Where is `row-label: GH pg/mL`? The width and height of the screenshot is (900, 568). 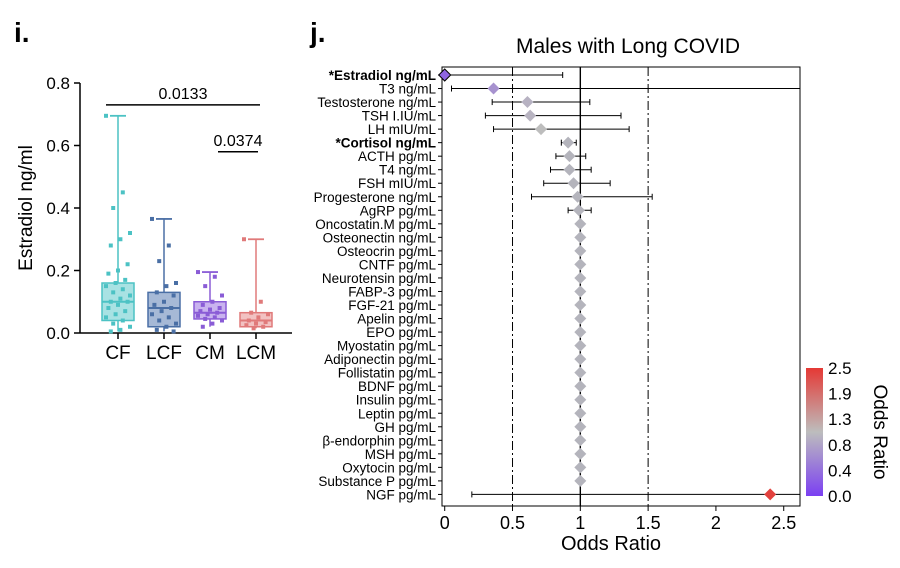 row-label: GH pg/mL is located at coordinates (405, 427).